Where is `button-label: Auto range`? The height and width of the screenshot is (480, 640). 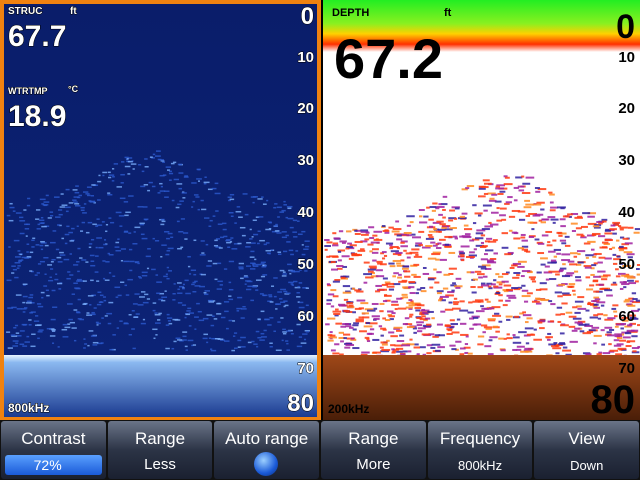 button-label: Auto range is located at coordinates (267, 438).